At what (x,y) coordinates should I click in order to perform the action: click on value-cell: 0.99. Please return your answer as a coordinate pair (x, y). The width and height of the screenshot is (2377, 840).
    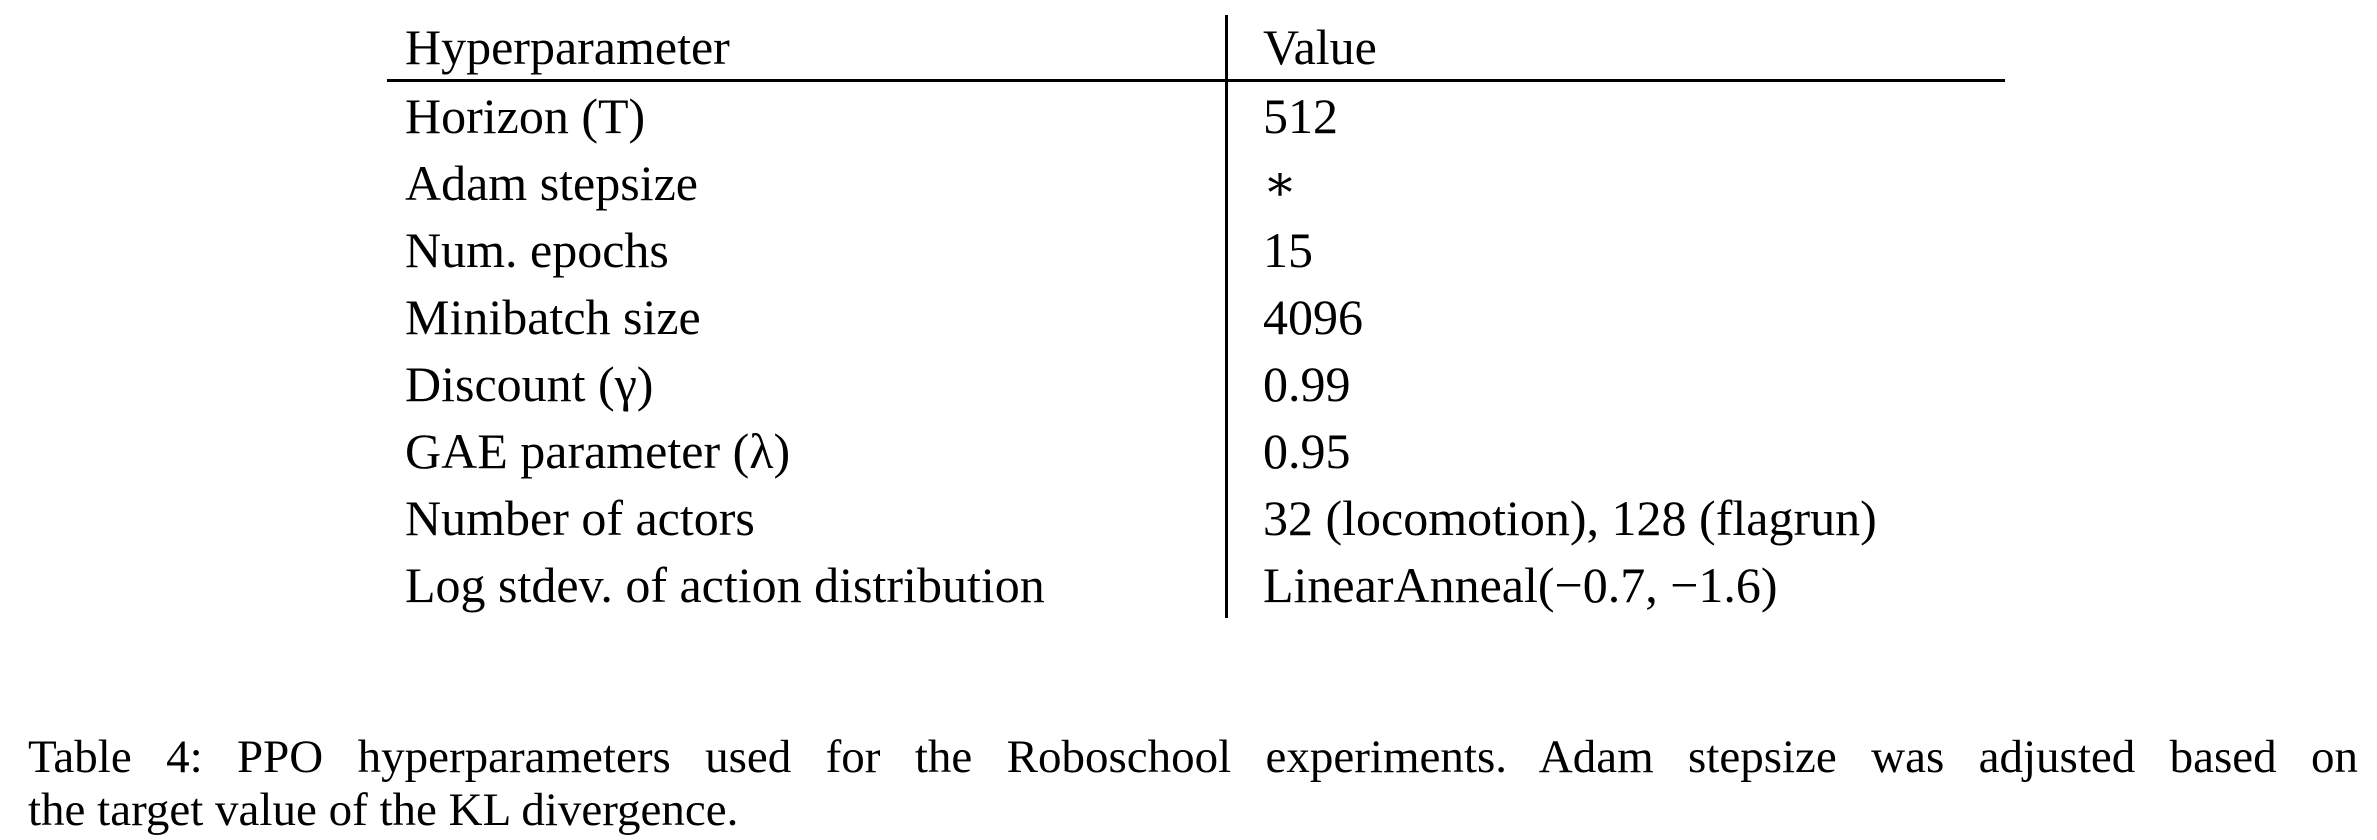
    Looking at the image, I should click on (1615, 383).